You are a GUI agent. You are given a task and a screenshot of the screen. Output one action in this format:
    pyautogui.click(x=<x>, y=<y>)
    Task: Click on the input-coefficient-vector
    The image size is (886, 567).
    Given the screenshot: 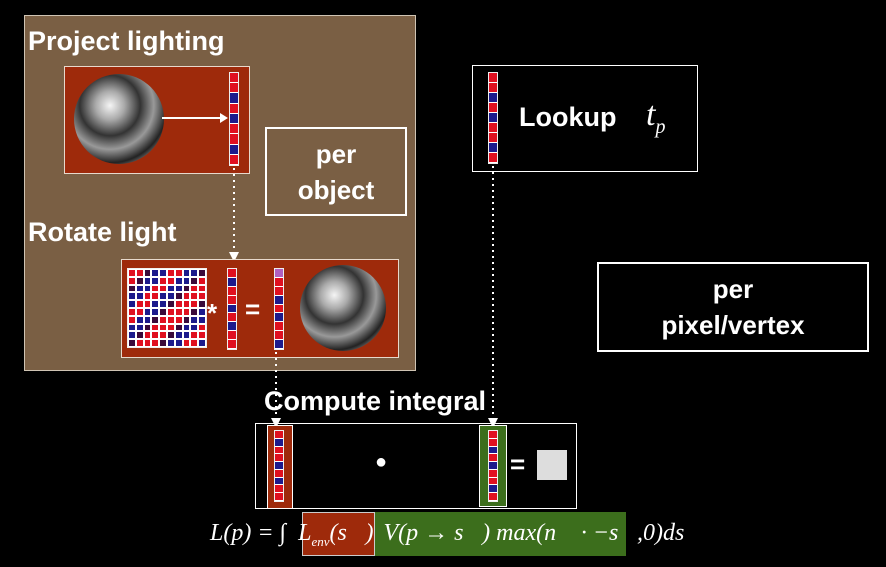 What is the action you would take?
    pyautogui.click(x=232, y=309)
    